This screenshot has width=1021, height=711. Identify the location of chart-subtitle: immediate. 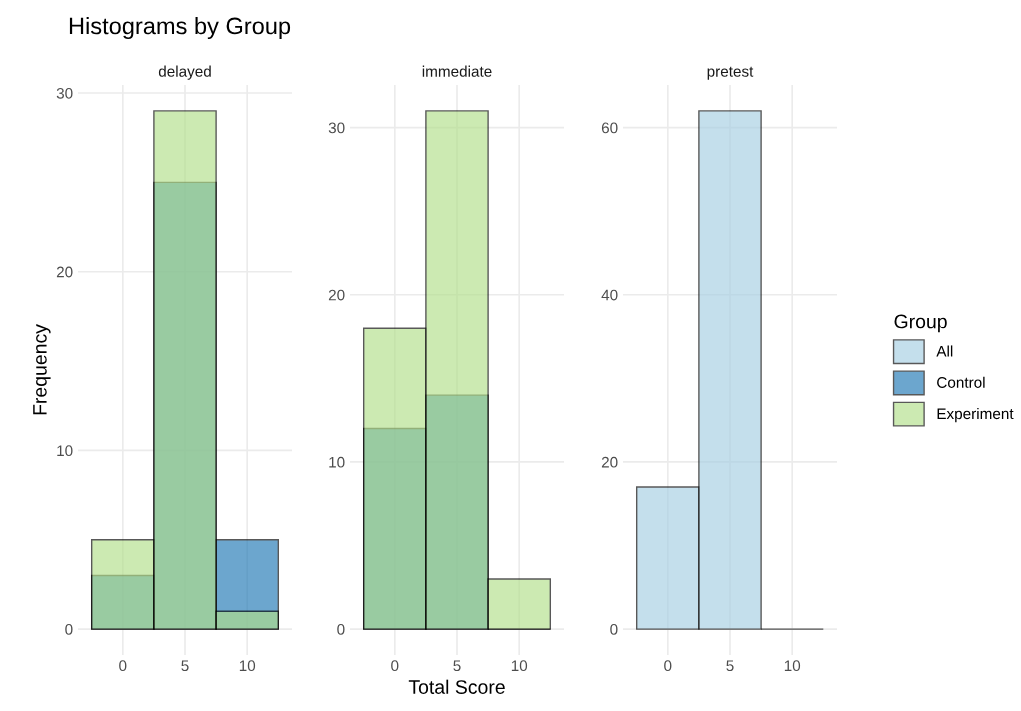
(457, 71).